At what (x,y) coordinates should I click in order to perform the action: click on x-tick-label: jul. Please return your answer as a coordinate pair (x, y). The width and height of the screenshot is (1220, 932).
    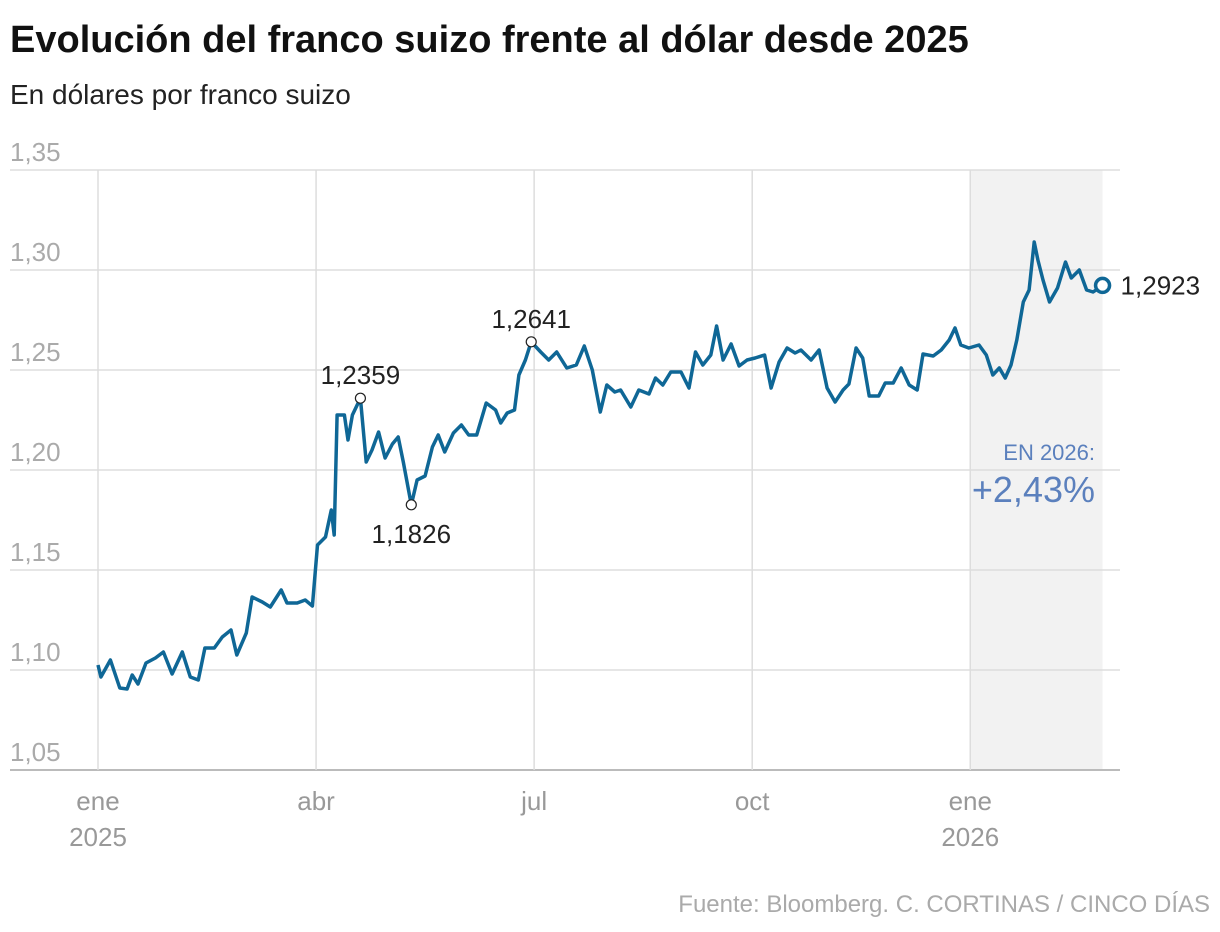
    Looking at the image, I should click on (533, 801).